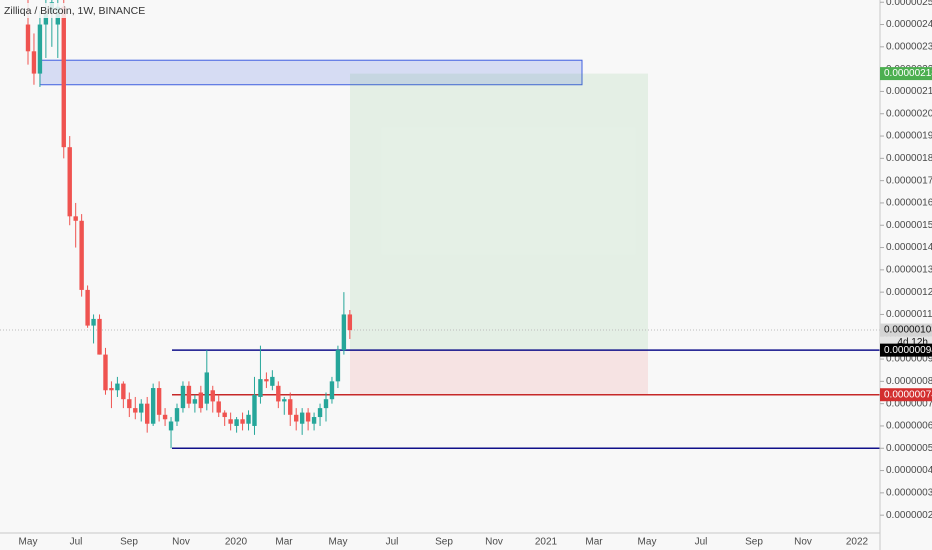  What do you see at coordinates (909, 4) in the screenshot?
I see `y-tick-label: 0.00000250` at bounding box center [909, 4].